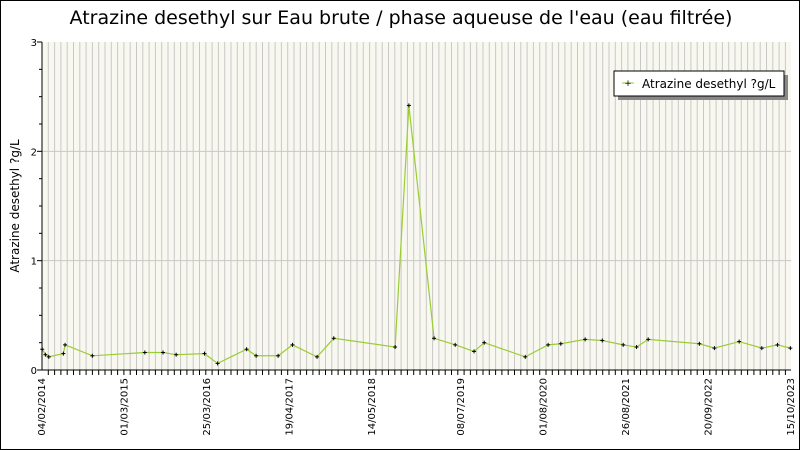  I want to click on legend: + Atrazine desethyl ?g/L, so click(700, 85).